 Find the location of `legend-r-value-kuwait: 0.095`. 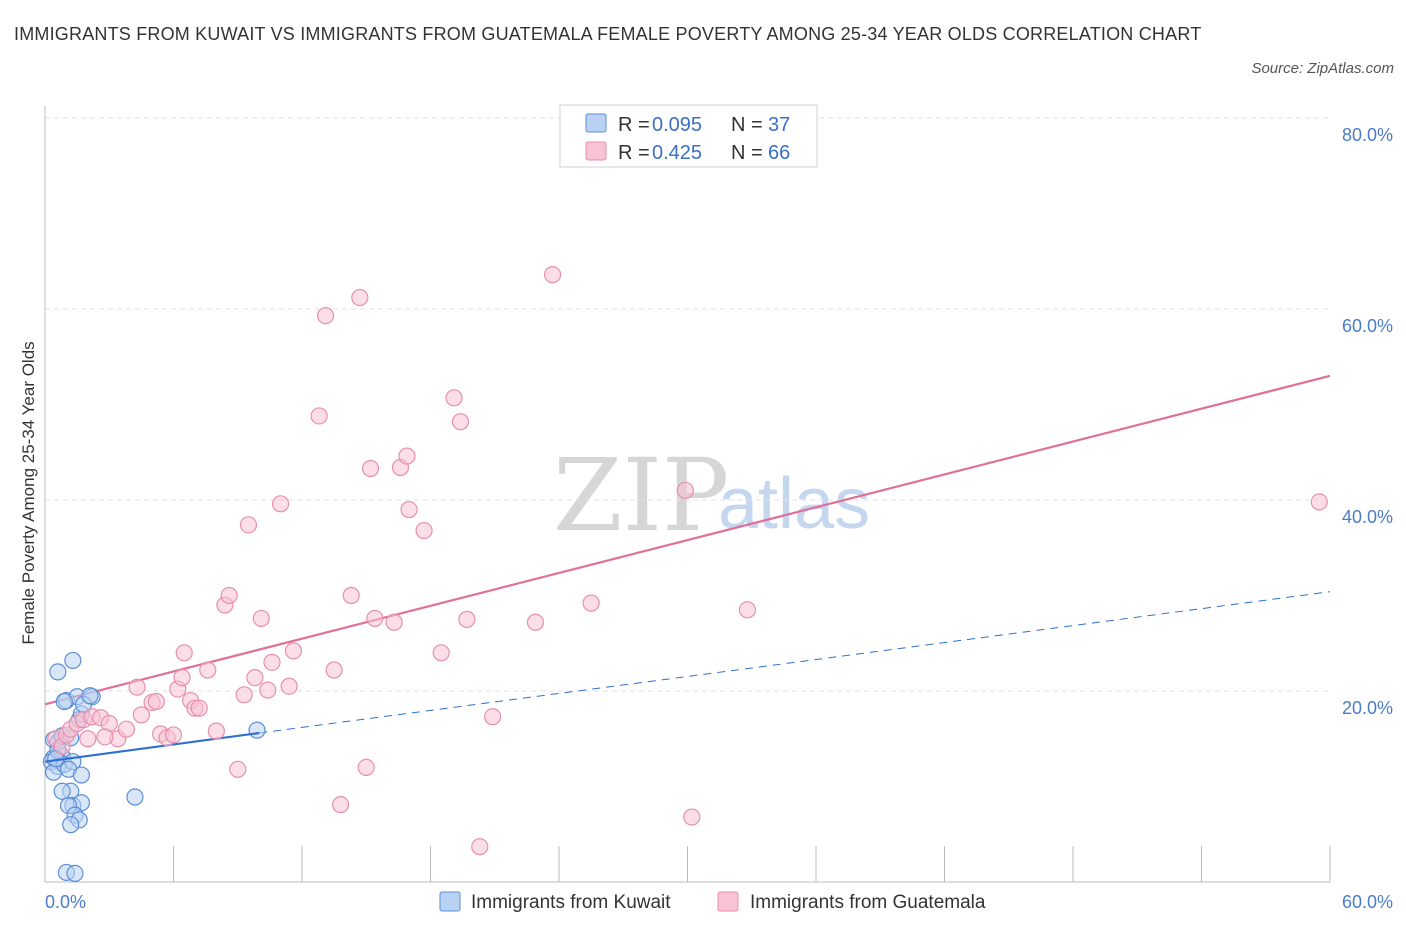

legend-r-value-kuwait: 0.095 is located at coordinates (677, 125).